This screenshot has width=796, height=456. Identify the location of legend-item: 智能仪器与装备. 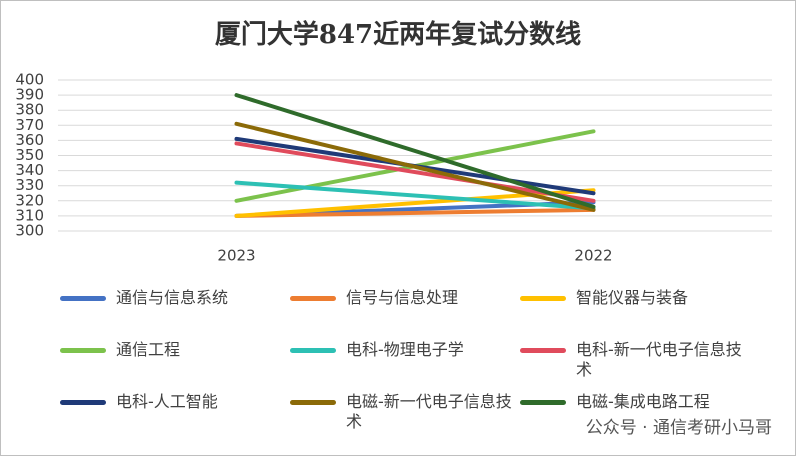
(635, 298).